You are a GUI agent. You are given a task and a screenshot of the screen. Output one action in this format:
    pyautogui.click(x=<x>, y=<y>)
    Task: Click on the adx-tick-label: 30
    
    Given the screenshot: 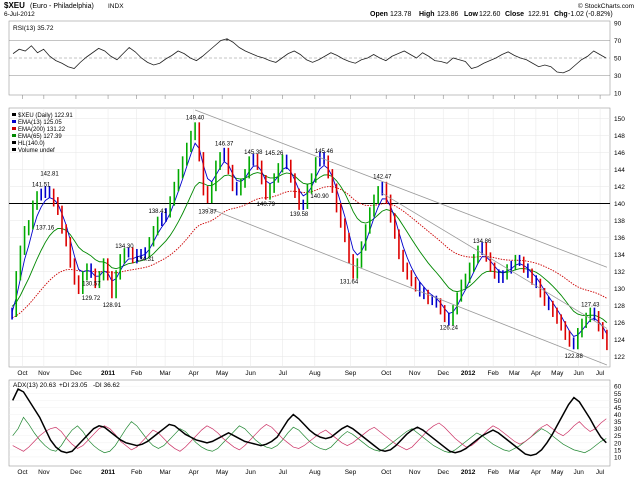 What is the action you would take?
    pyautogui.click(x=618, y=429)
    